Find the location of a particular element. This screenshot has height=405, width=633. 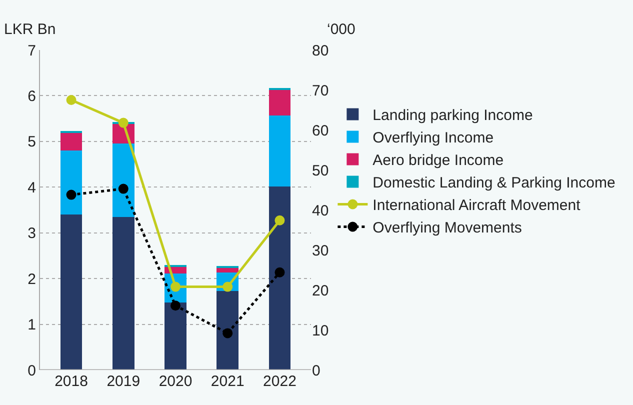

y2-tick-label: 40 is located at coordinates (320, 211).